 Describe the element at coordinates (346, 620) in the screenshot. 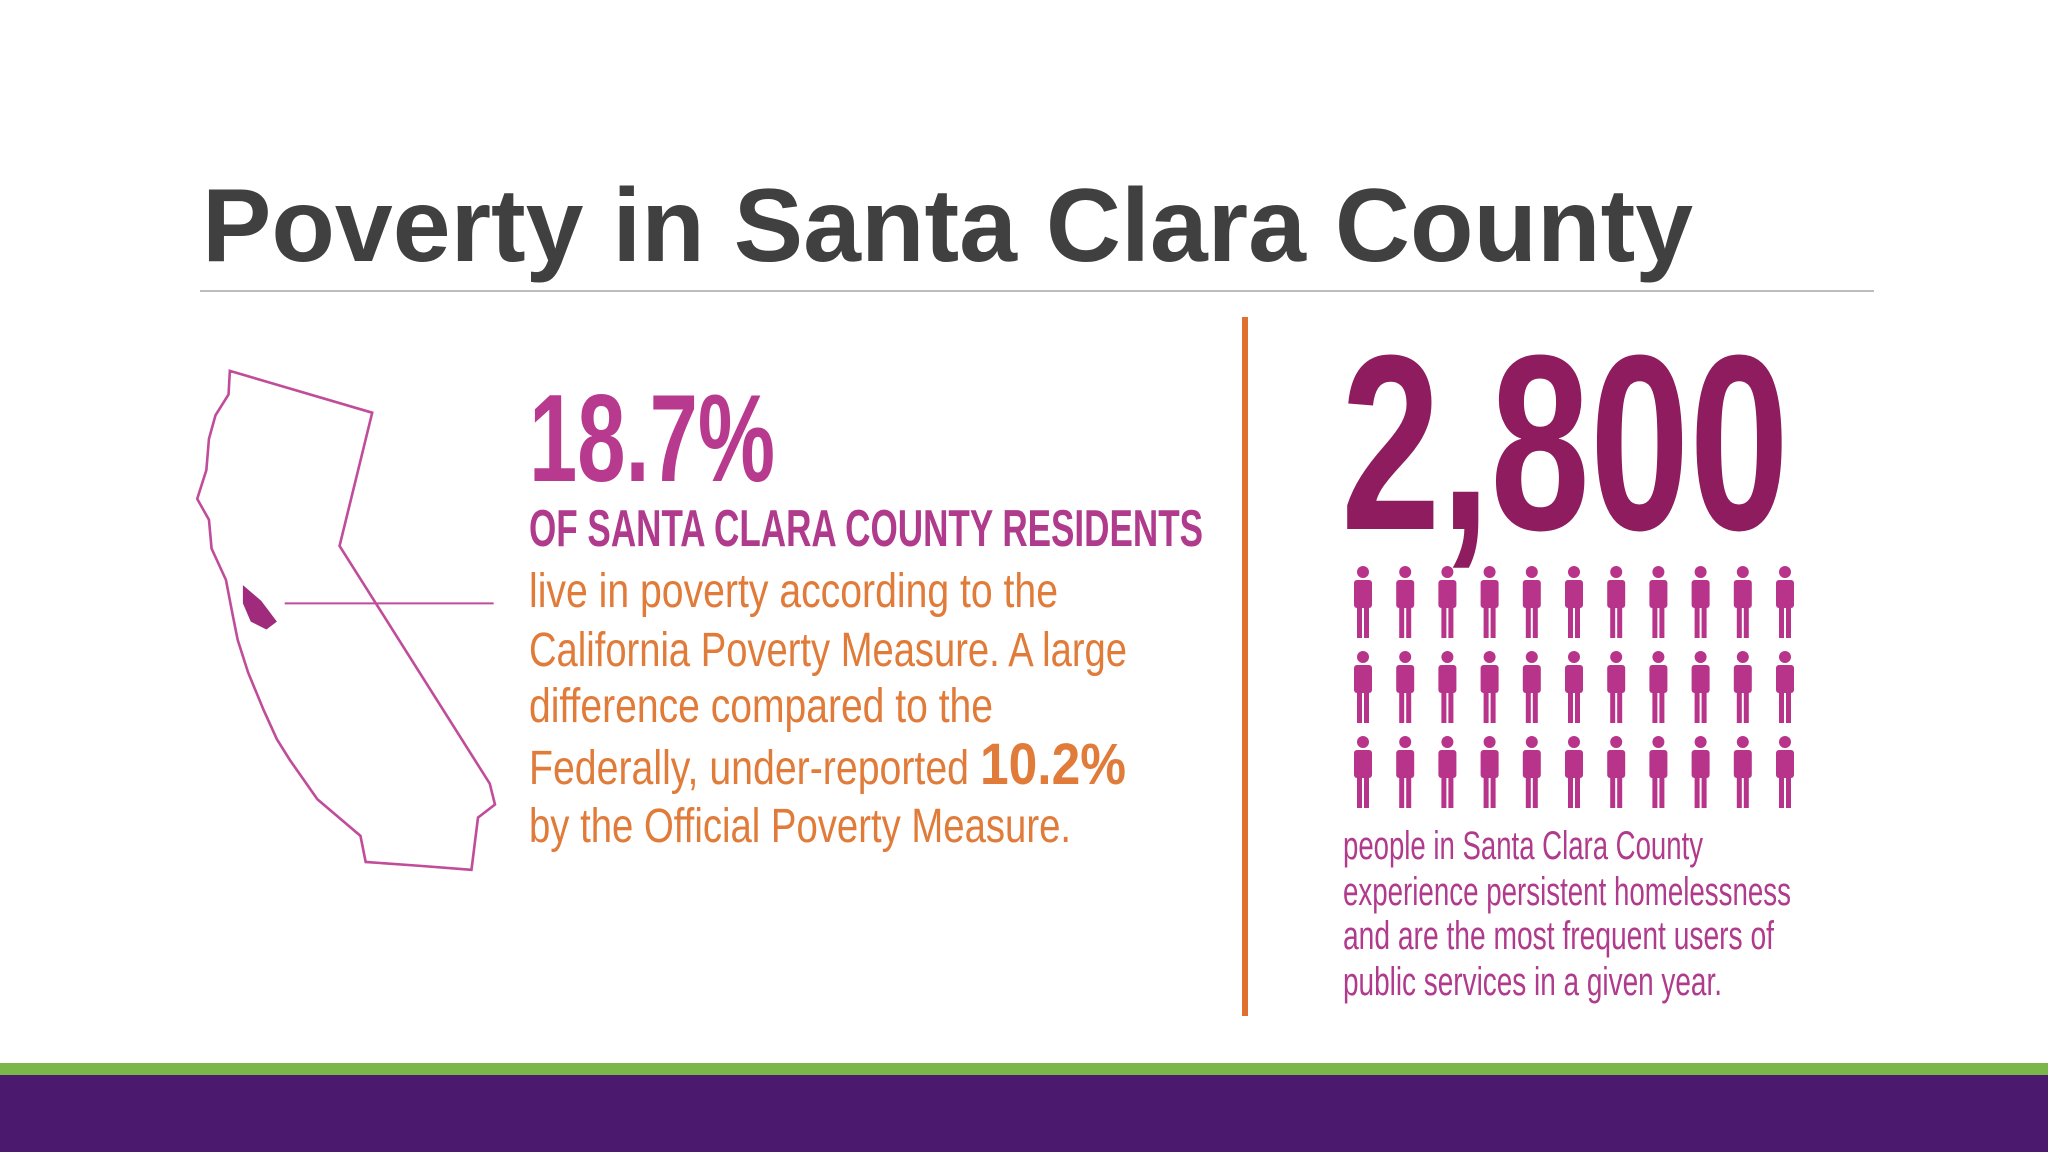

I see `california-map` at that location.